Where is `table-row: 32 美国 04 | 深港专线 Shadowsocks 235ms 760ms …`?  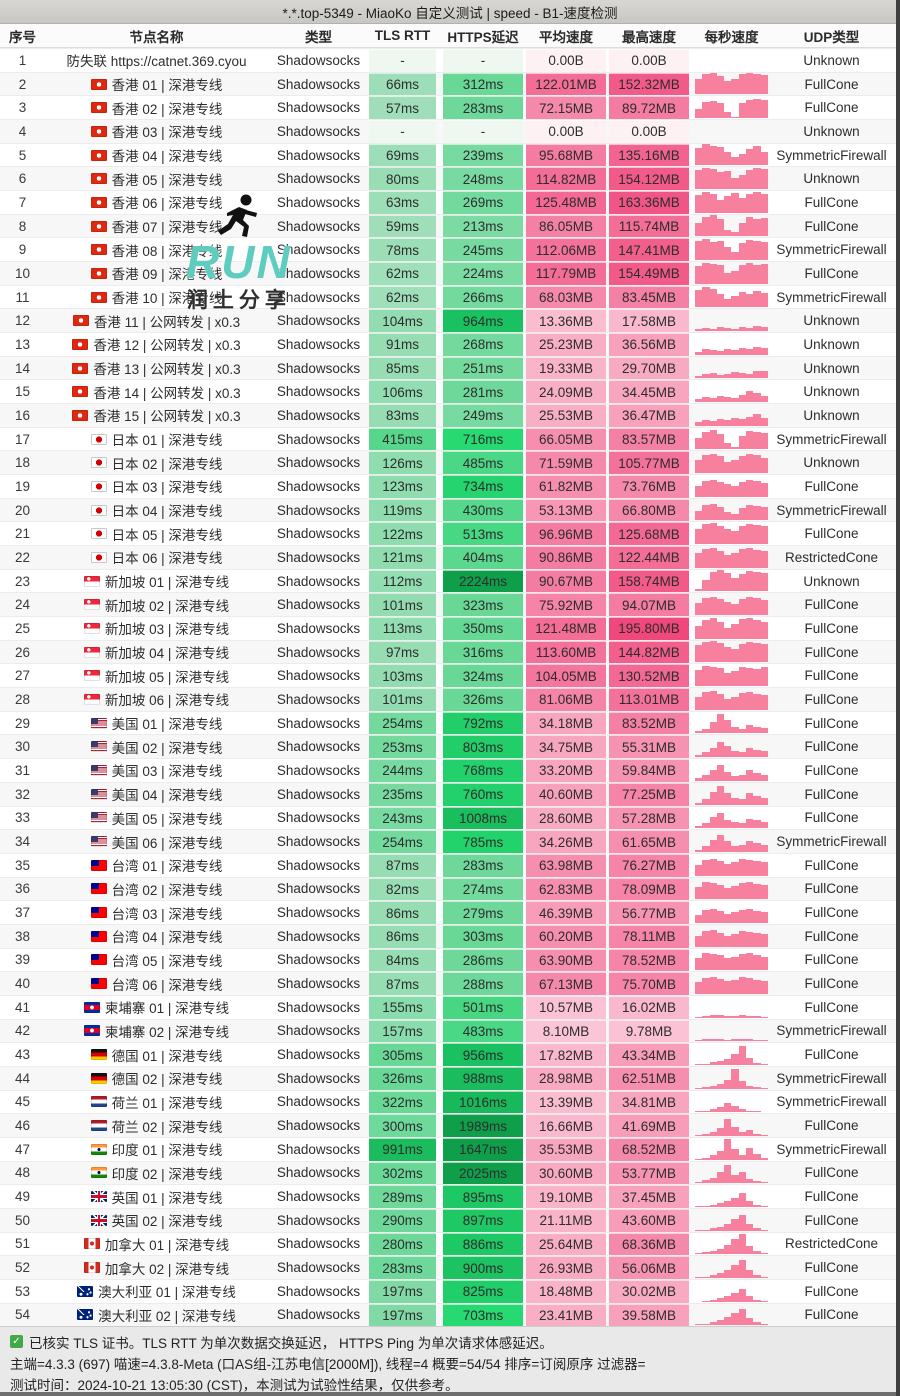
table-row: 32 美国 04 | 深港专线 Shadowsocks 235ms 760ms … is located at coordinates (450, 793).